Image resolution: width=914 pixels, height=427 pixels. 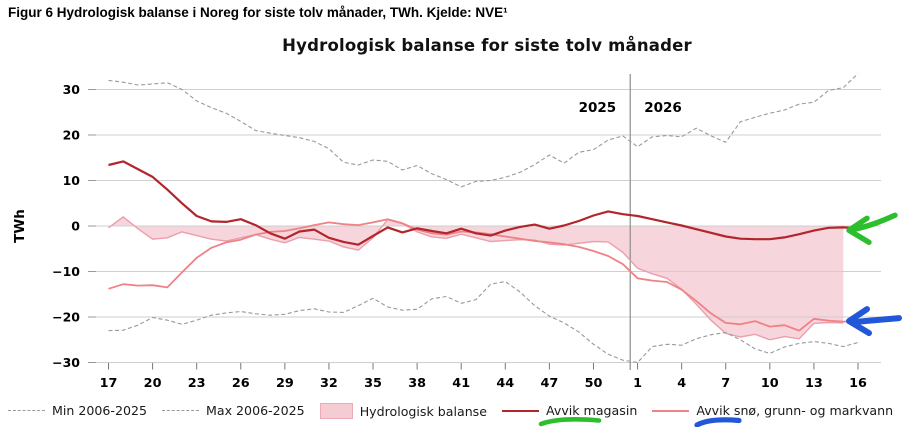 What do you see at coordinates (109, 383) in the screenshot?
I see `x-tick-label: 17` at bounding box center [109, 383].